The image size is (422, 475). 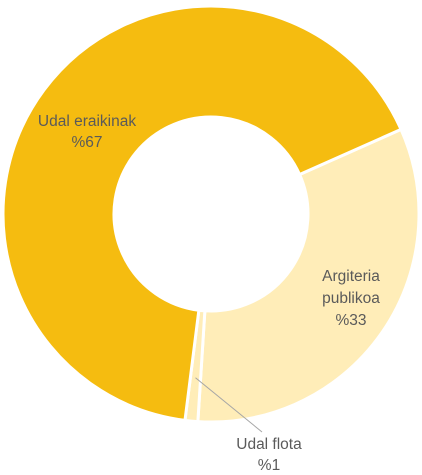 I want to click on label-argiteria-publikoa-value: %33, so click(x=350, y=320).